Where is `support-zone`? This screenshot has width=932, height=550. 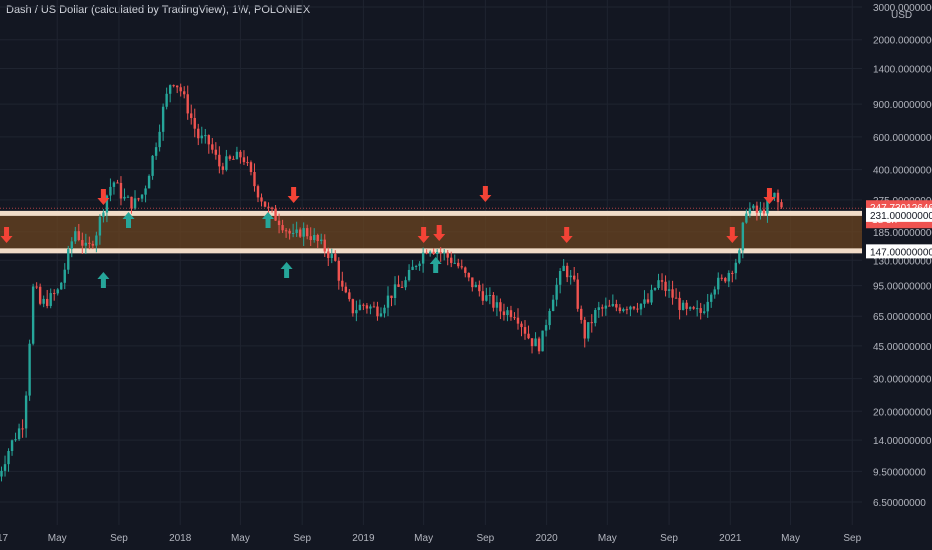 support-zone is located at coordinates (431, 232).